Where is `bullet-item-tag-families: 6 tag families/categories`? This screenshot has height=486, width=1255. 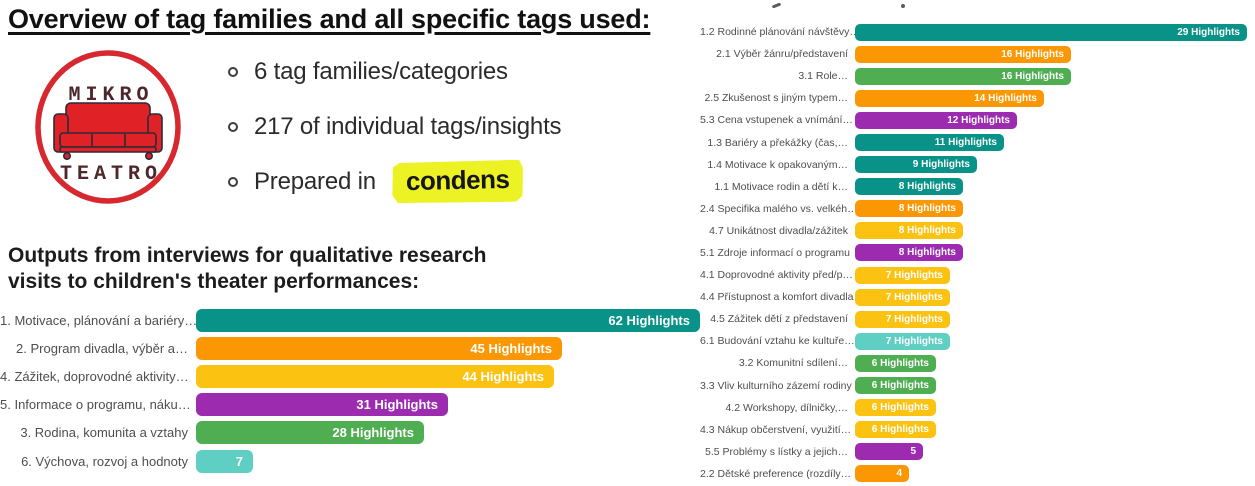
bullet-item-tag-families: 6 tag families/categories is located at coordinates (394, 72).